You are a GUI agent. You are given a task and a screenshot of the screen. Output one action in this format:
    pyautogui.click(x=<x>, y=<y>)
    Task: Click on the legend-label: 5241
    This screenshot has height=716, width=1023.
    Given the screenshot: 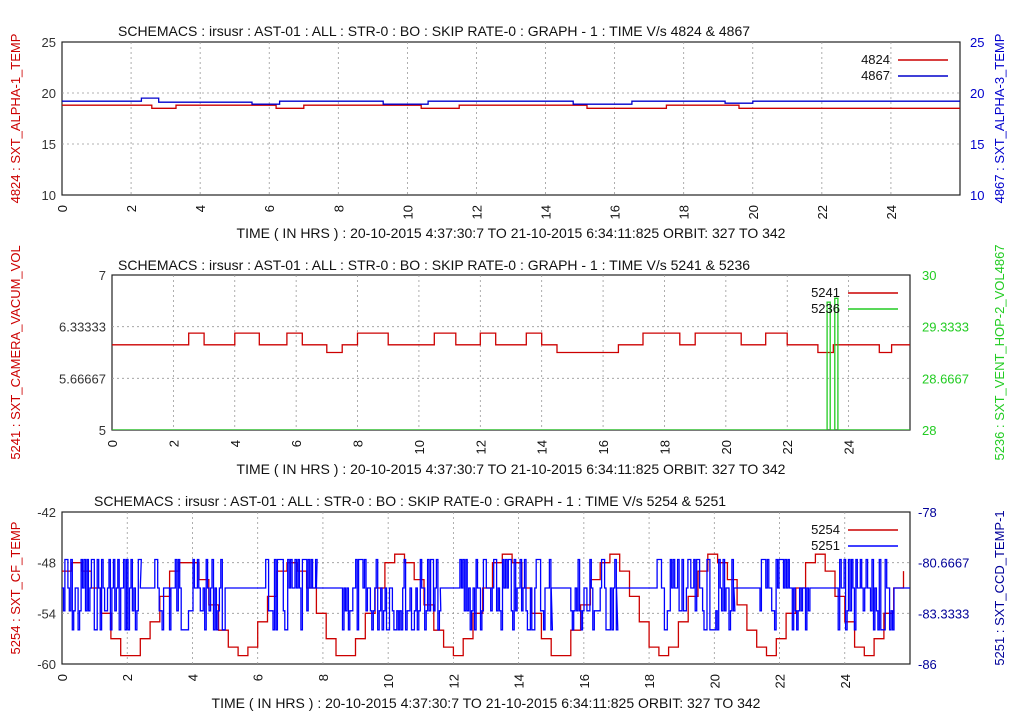 What is the action you would take?
    pyautogui.click(x=825, y=292)
    